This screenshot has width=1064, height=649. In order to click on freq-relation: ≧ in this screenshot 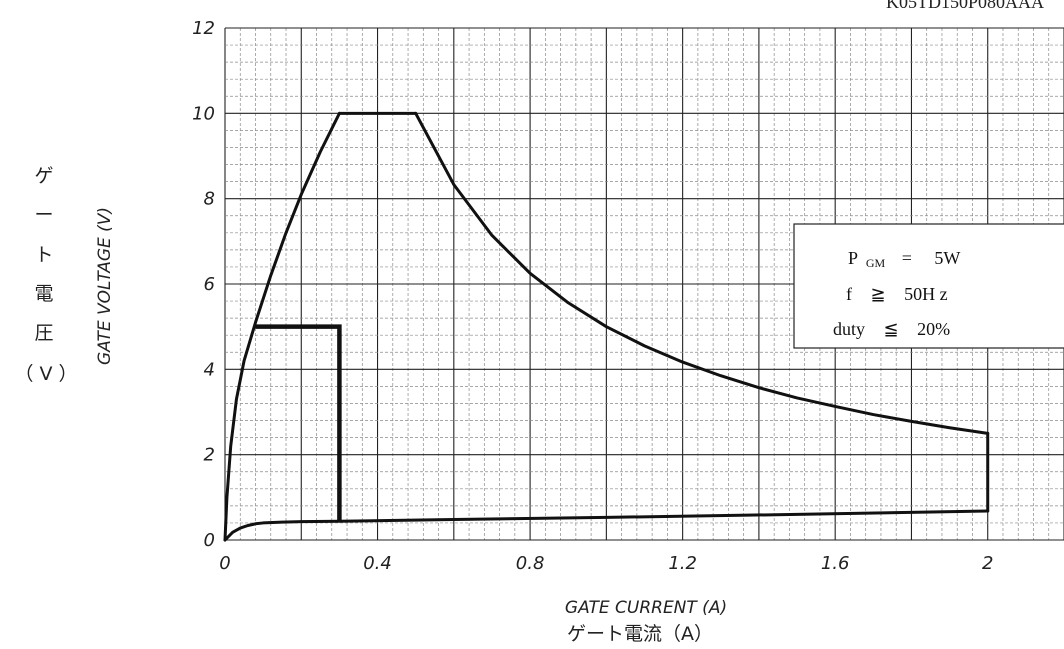, I will do `click(878, 294)`.